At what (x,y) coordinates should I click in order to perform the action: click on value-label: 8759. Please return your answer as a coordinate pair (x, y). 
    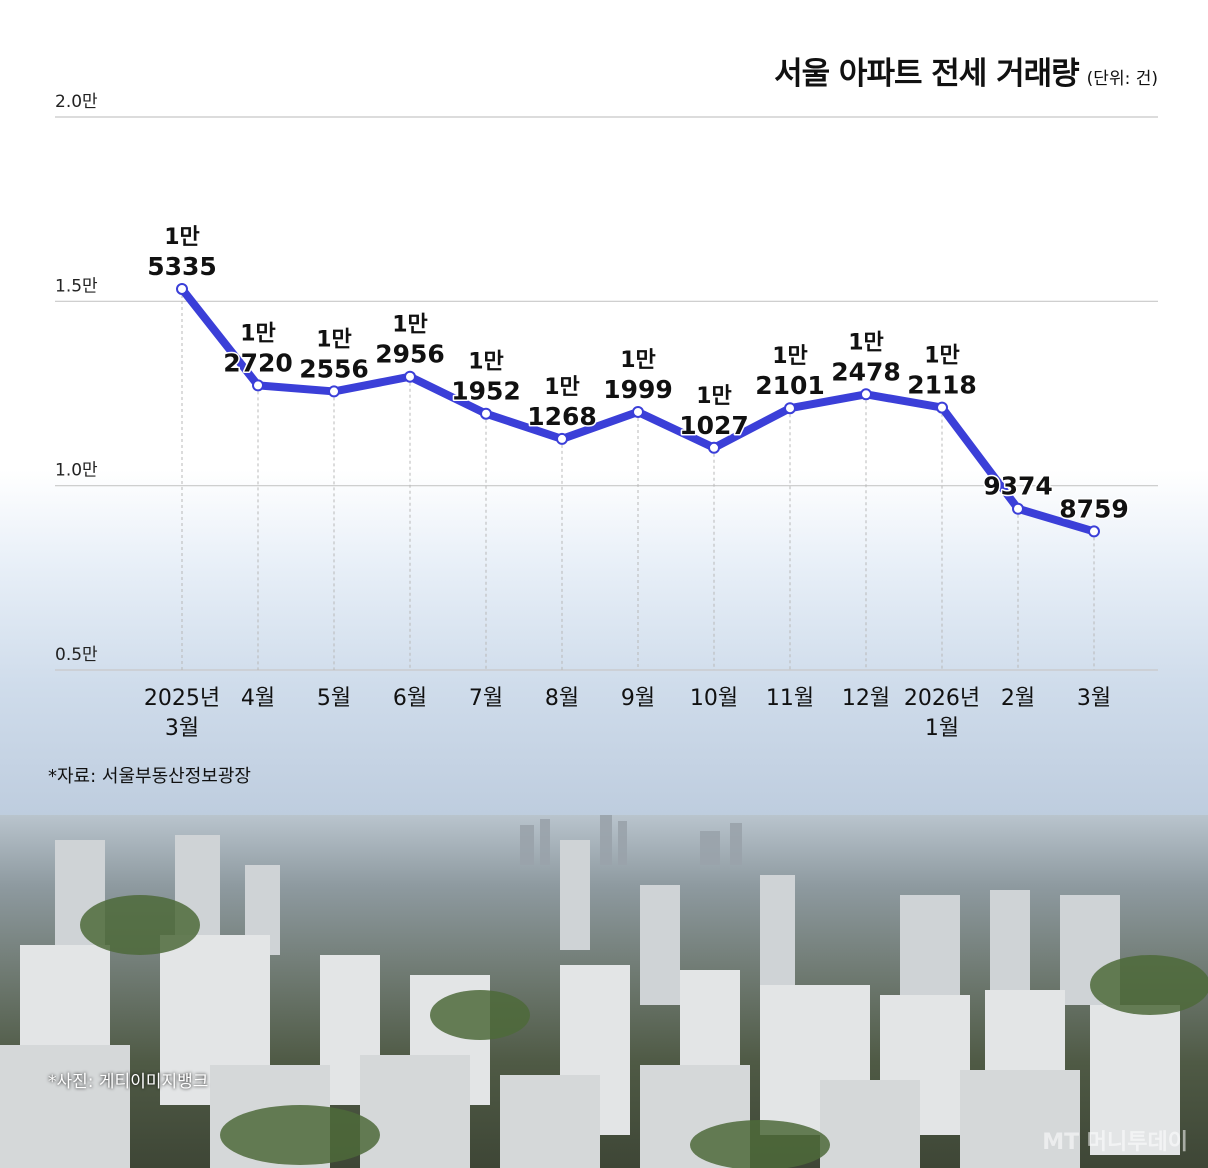
    Looking at the image, I should click on (1094, 508).